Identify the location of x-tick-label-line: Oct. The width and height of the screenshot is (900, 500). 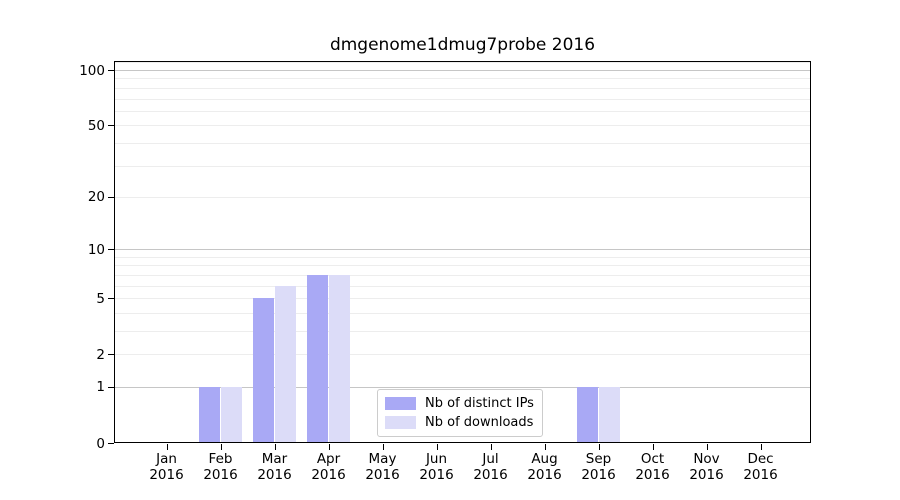
(652, 459).